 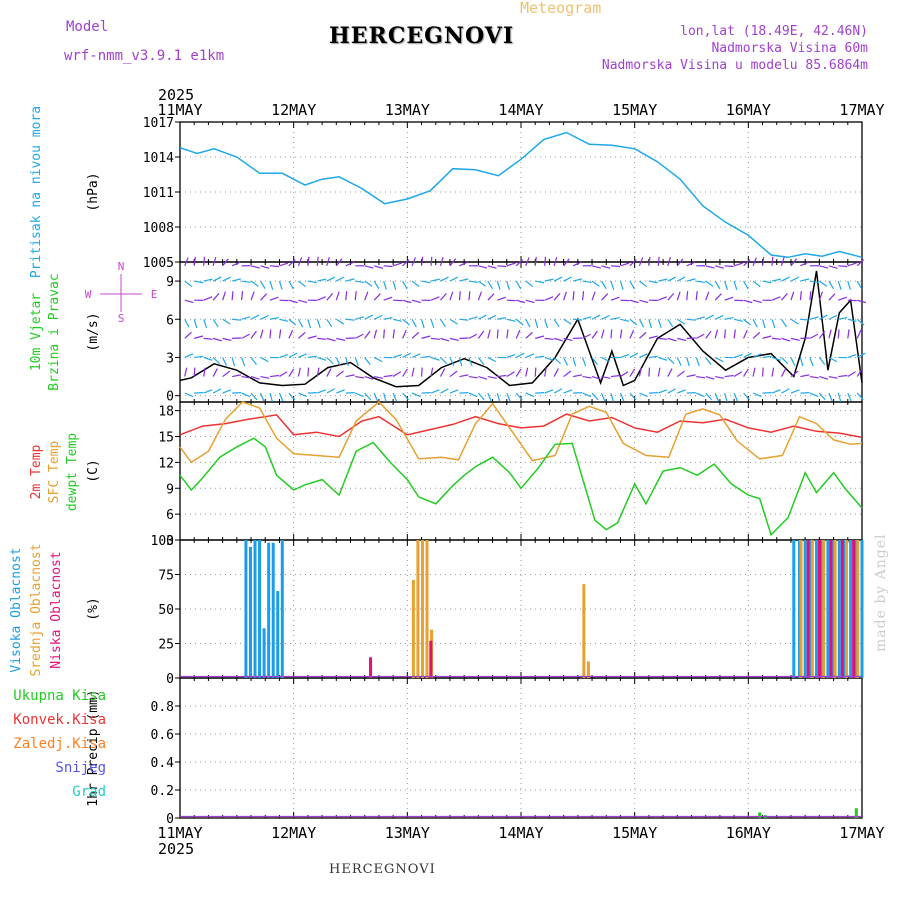 I want to click on series-label-pressure: Pritisak na nivou mora, so click(x=36, y=192).